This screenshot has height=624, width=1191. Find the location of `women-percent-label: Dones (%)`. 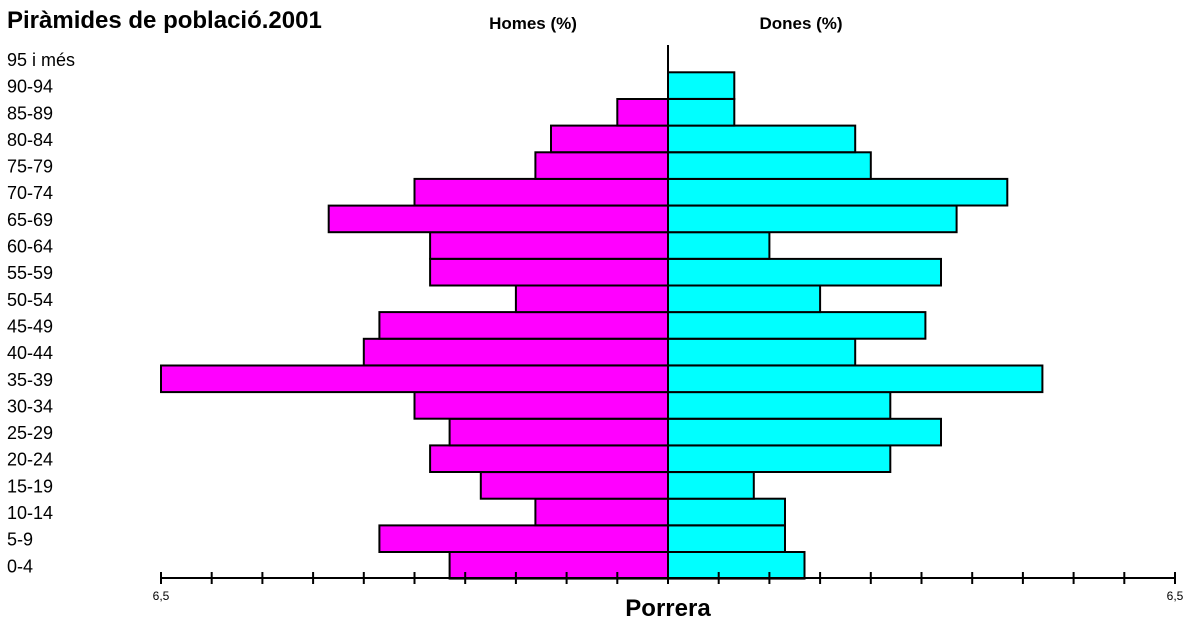

women-percent-label: Dones (%) is located at coordinates (800, 23).